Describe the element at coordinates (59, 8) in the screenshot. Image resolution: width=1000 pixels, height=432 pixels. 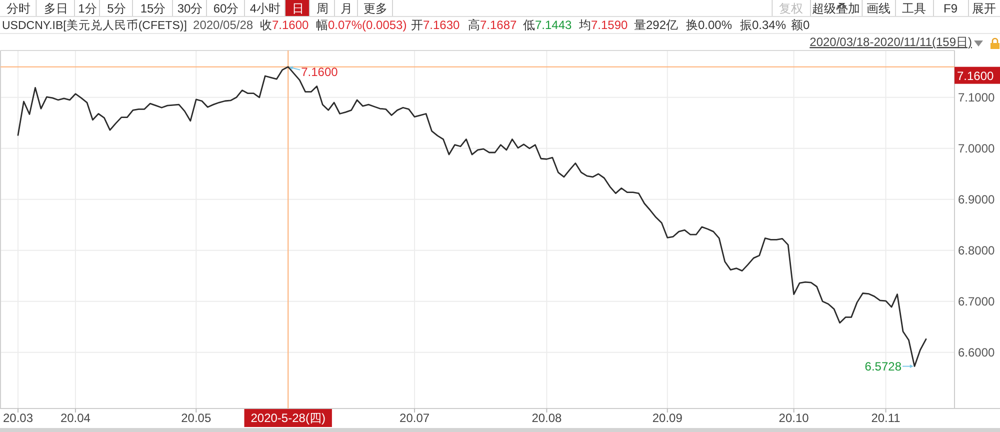
I see `tab: 多日` at that location.